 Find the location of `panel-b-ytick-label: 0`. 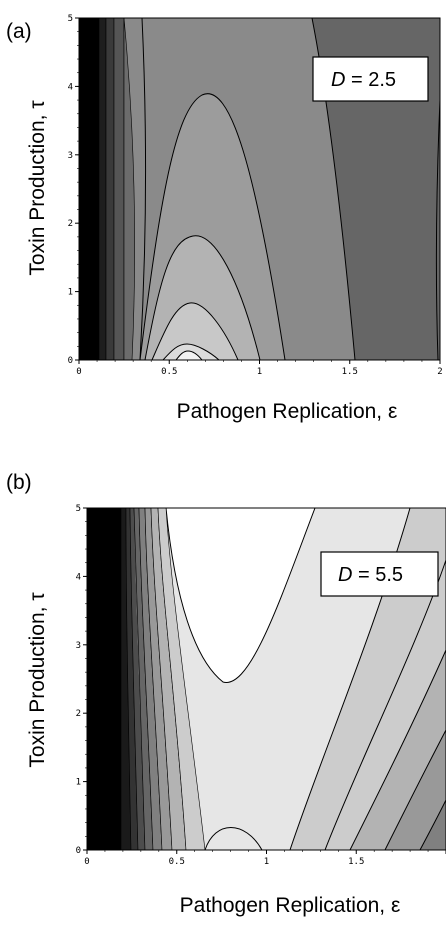

panel-b-ytick-label: 0 is located at coordinates (78, 851).